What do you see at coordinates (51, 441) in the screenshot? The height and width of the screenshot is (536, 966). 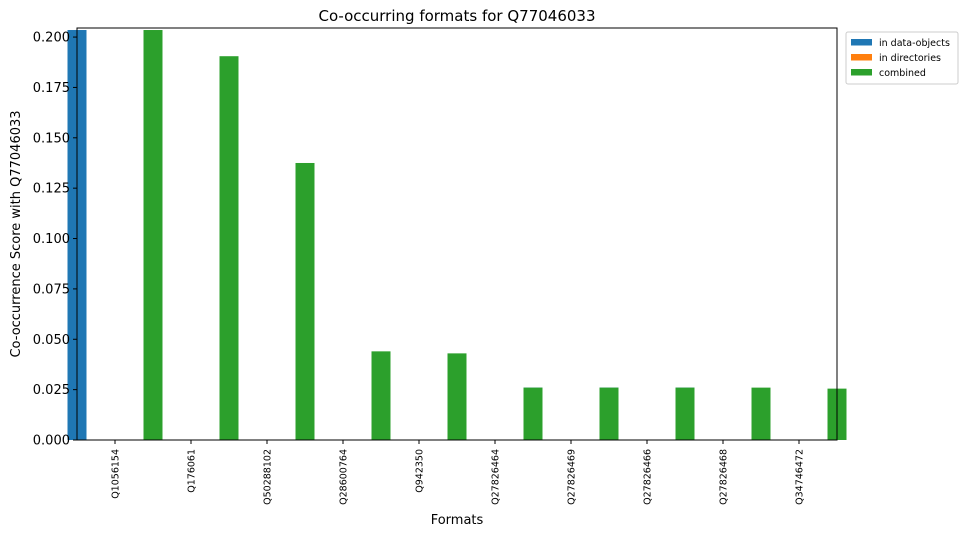 I see `y-tick-label: 0.000` at bounding box center [51, 441].